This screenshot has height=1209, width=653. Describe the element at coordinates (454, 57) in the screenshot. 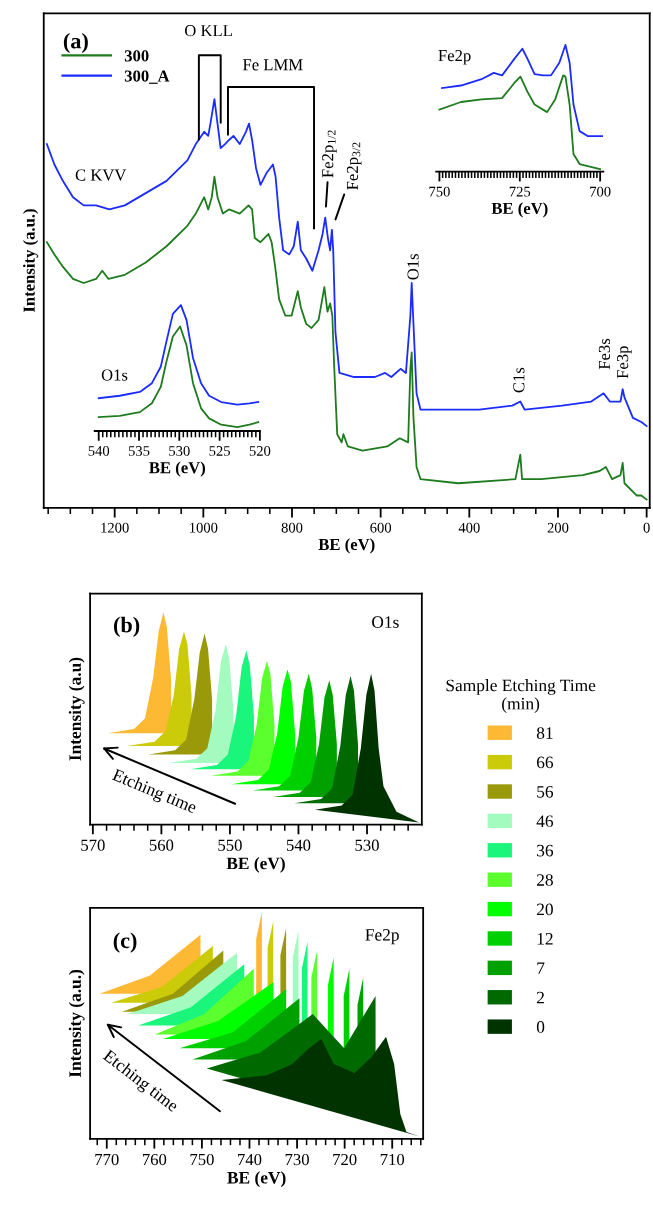

I see `chart-title: Fe2p` at that location.